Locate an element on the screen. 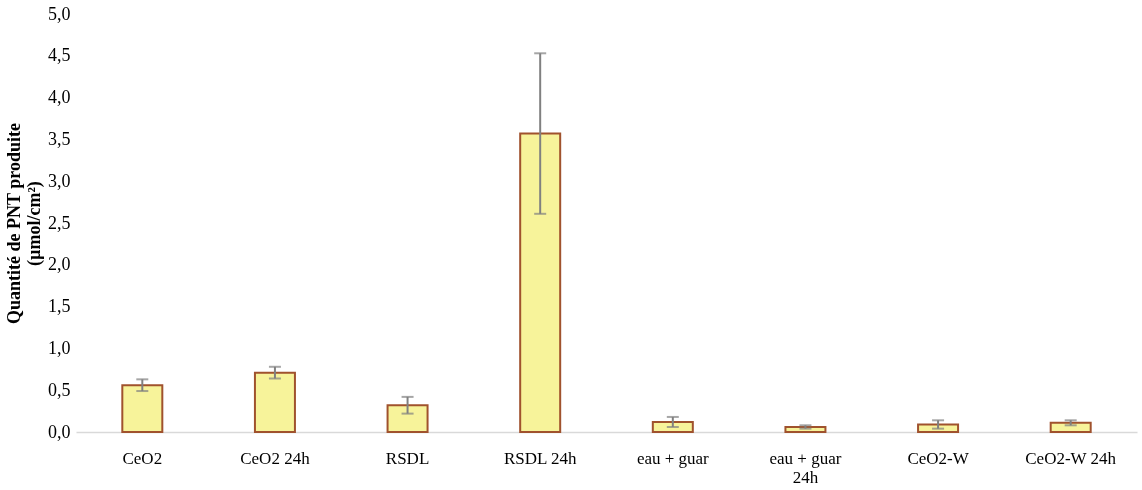 The image size is (1142, 490). y-tick-label: 2,0 is located at coordinates (59, 264).